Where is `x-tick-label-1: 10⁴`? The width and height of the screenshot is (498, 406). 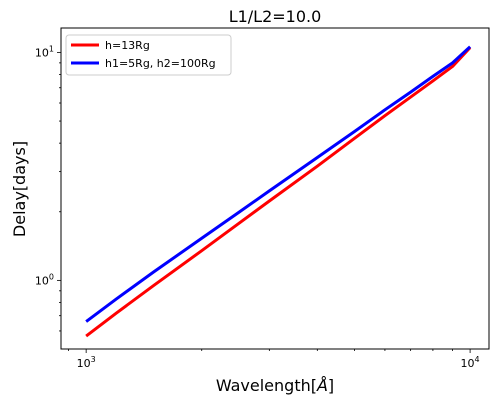 x-tick-label-1: 10⁴ is located at coordinates (470, 362).